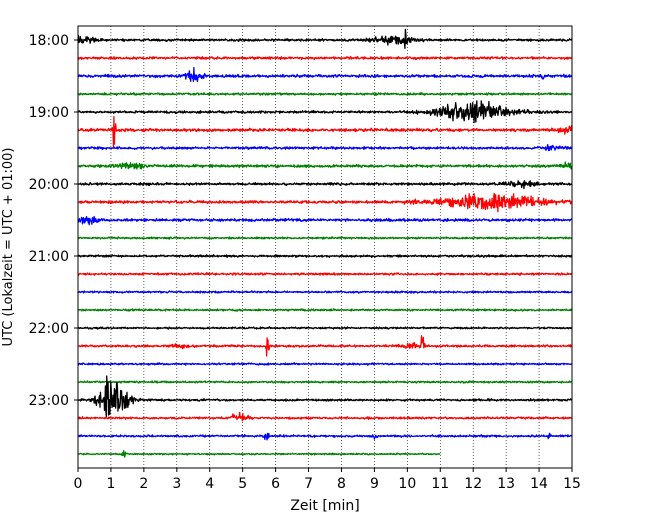 This screenshot has height=520, width=650. I want to click on x-tick-label: 5, so click(242, 484).